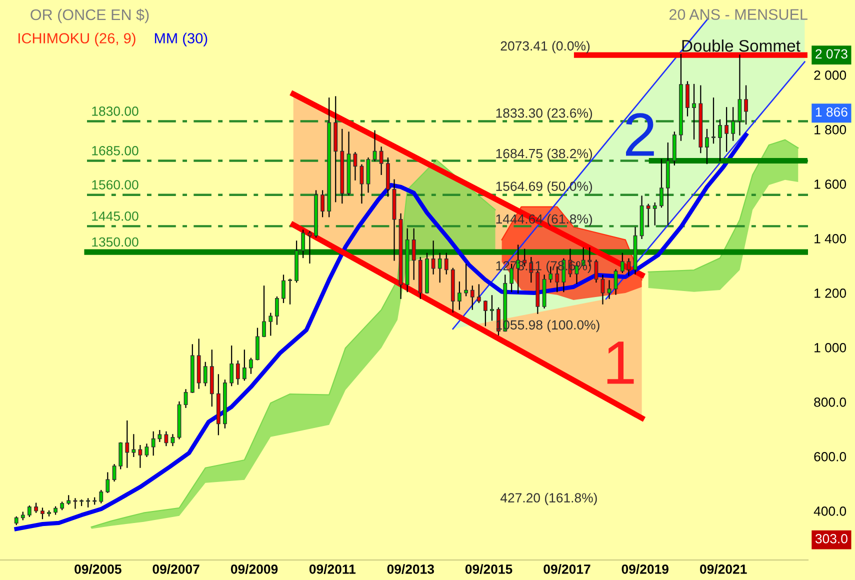 This screenshot has height=580, width=855. Describe the element at coordinates (832, 112) in the screenshot. I see `text: 1 866` at that location.